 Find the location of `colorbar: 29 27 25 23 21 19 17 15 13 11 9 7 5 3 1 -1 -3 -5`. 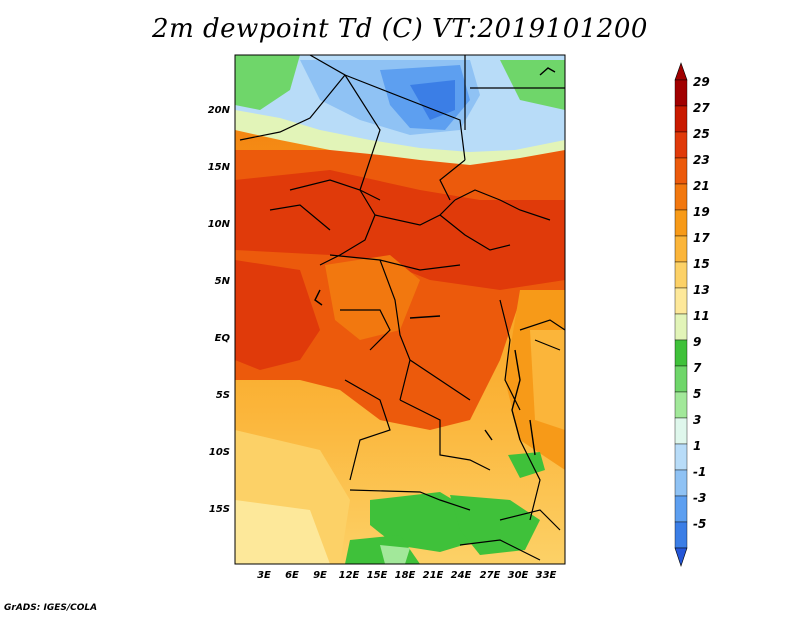

colorbar: 29 27 25 23 21 19 17 15 13 11 9 7 5 3 1 -1 -3 -5 is located at coordinates (692, 314).